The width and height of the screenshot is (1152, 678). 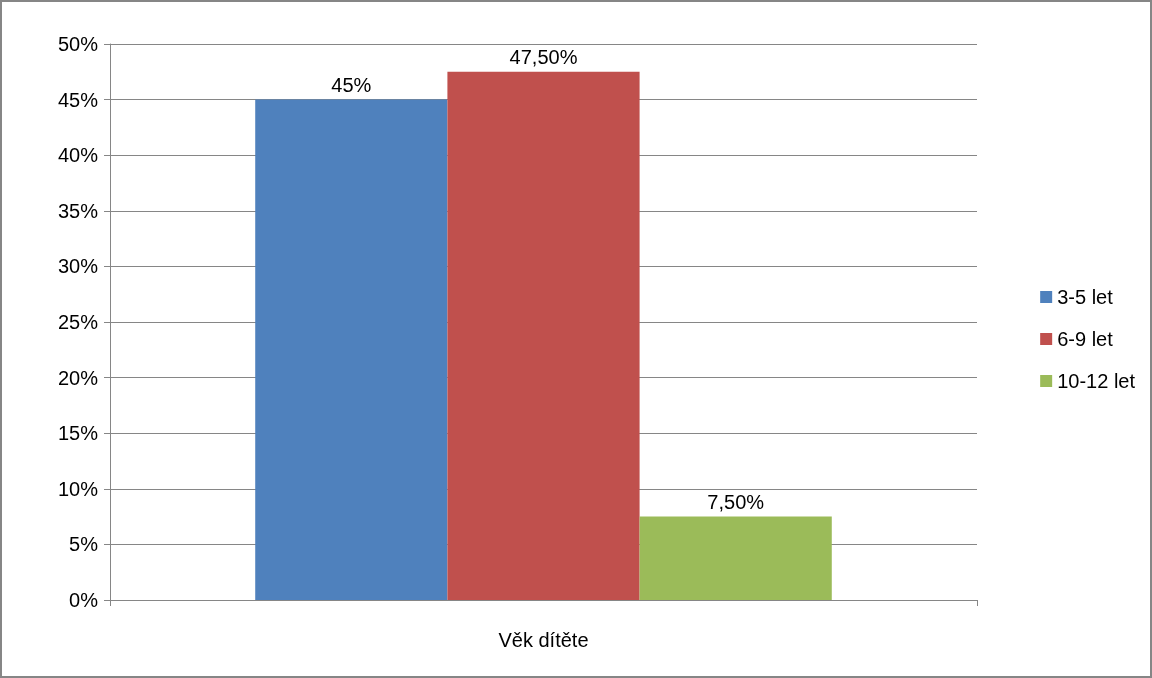 What do you see at coordinates (78, 155) in the screenshot?
I see `y-tick-label: 40%` at bounding box center [78, 155].